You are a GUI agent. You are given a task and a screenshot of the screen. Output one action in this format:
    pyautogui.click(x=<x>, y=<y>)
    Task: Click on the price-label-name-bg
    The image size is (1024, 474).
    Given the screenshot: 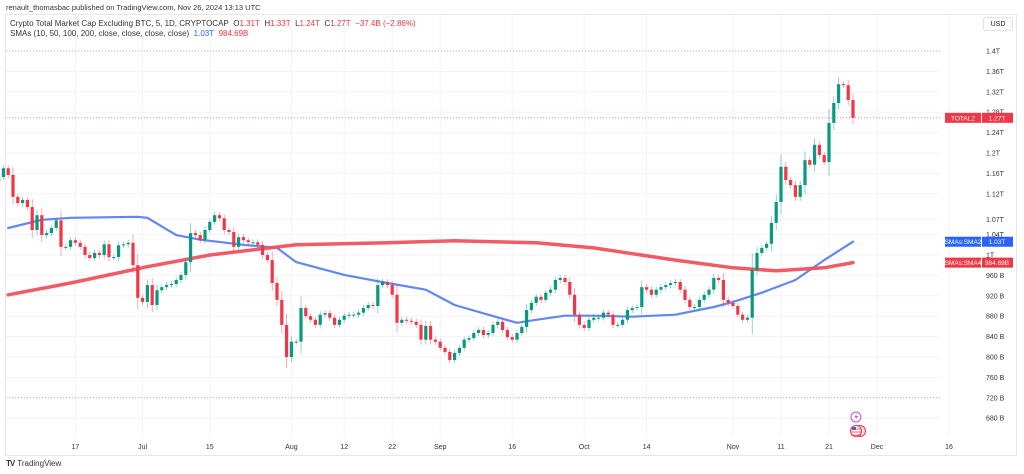 What is the action you would take?
    pyautogui.click(x=963, y=241)
    